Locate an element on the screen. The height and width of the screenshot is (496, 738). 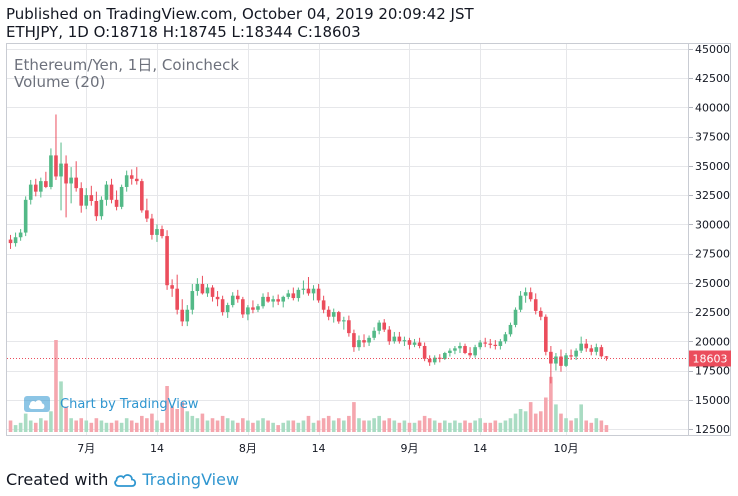
tradingview-watermark: Chart by TradingView is located at coordinates (111, 404).